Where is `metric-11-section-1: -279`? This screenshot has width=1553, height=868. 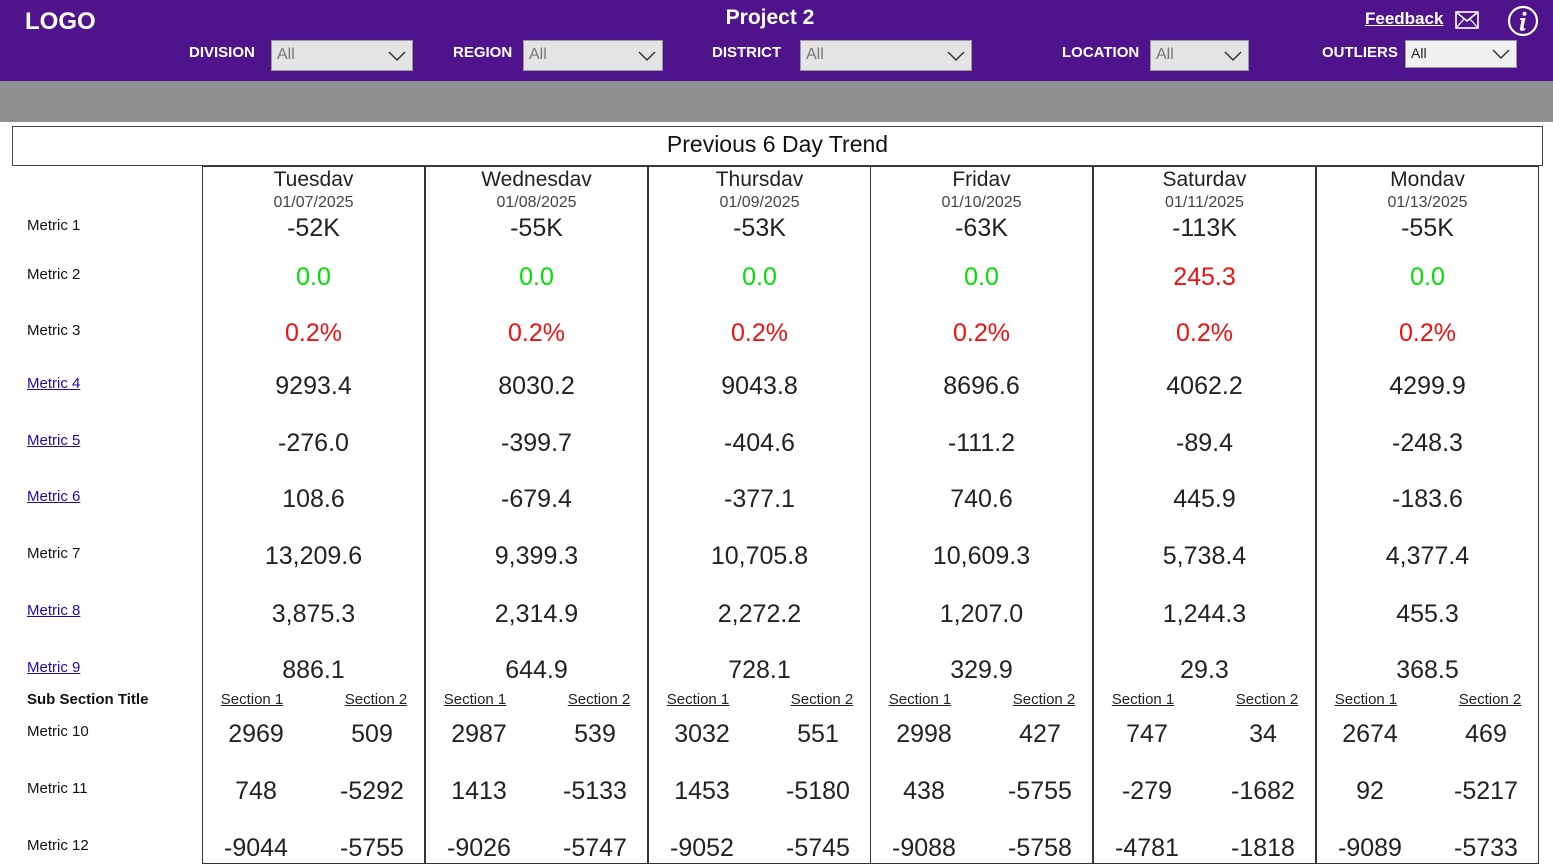 metric-11-section-1: -279 is located at coordinates (1147, 791).